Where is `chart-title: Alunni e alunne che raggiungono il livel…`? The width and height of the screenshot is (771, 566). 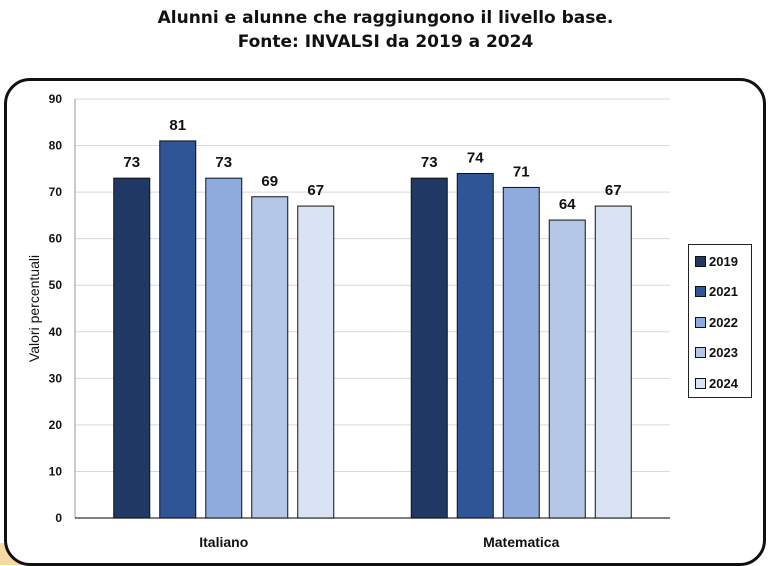
chart-title: Alunni e alunne che raggiungono il livel… is located at coordinates (385, 30).